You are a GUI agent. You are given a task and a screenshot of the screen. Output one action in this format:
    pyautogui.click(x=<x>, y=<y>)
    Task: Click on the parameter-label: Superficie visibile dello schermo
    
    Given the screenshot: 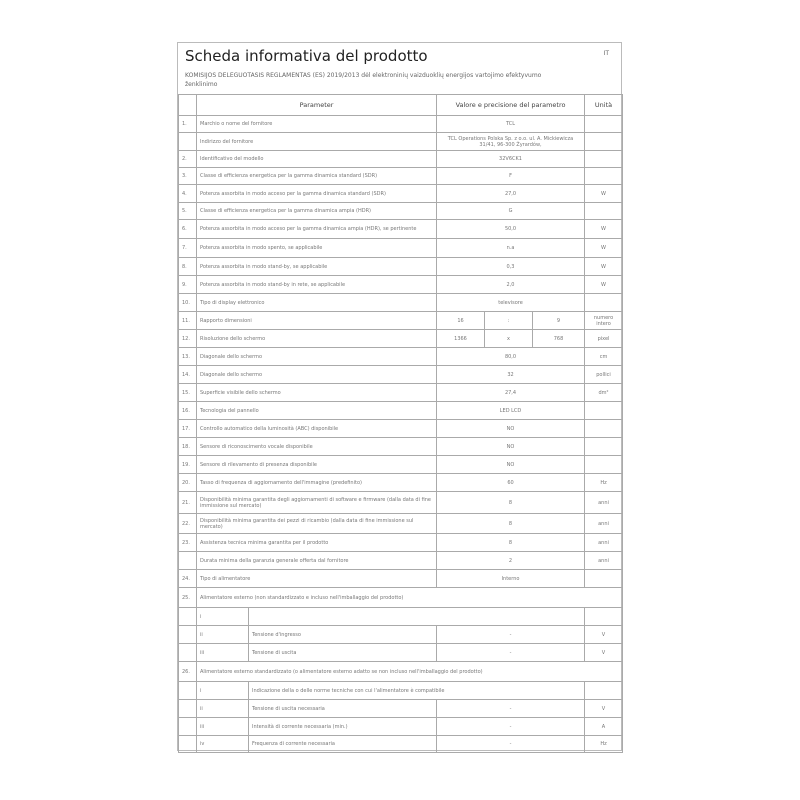 What is the action you would take?
    pyautogui.click(x=316, y=392)
    